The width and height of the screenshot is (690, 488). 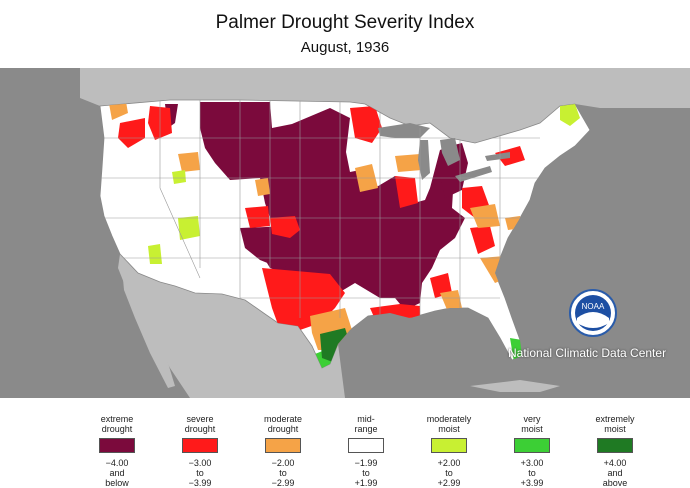 I want to click on legend-item: mid-range −1.99 to +1.99, so click(x=366, y=446).